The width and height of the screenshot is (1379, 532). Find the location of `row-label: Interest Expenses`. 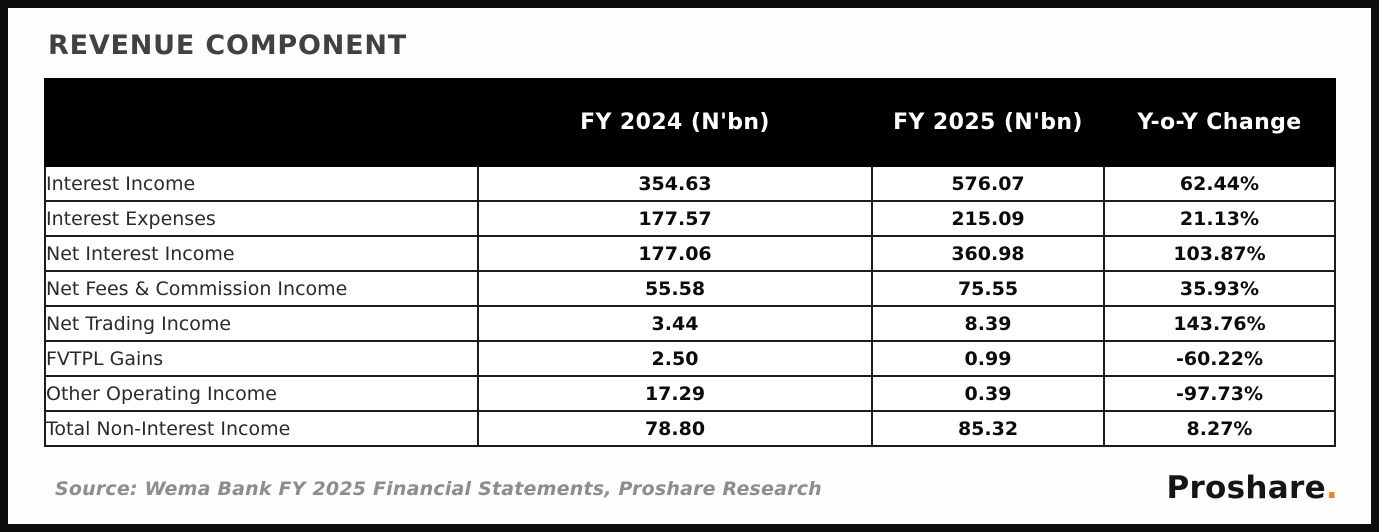

row-label: Interest Expenses is located at coordinates (261, 218).